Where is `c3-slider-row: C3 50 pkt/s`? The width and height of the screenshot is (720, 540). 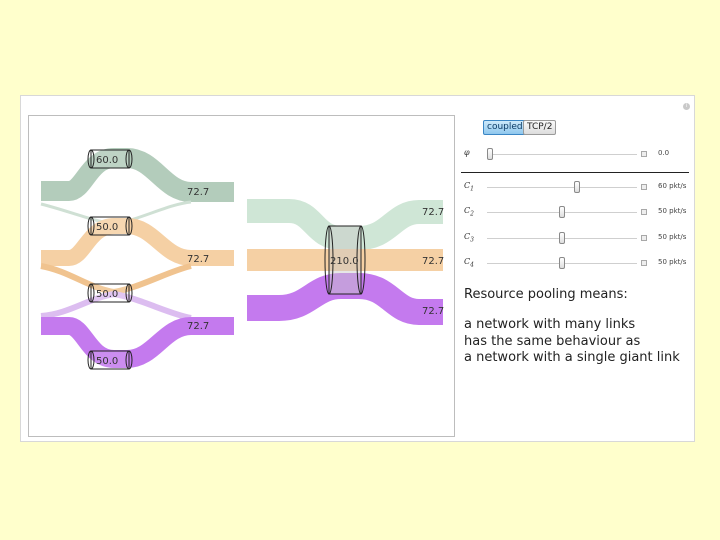 c3-slider-row: C3 50 pkt/s is located at coordinates (577, 239).